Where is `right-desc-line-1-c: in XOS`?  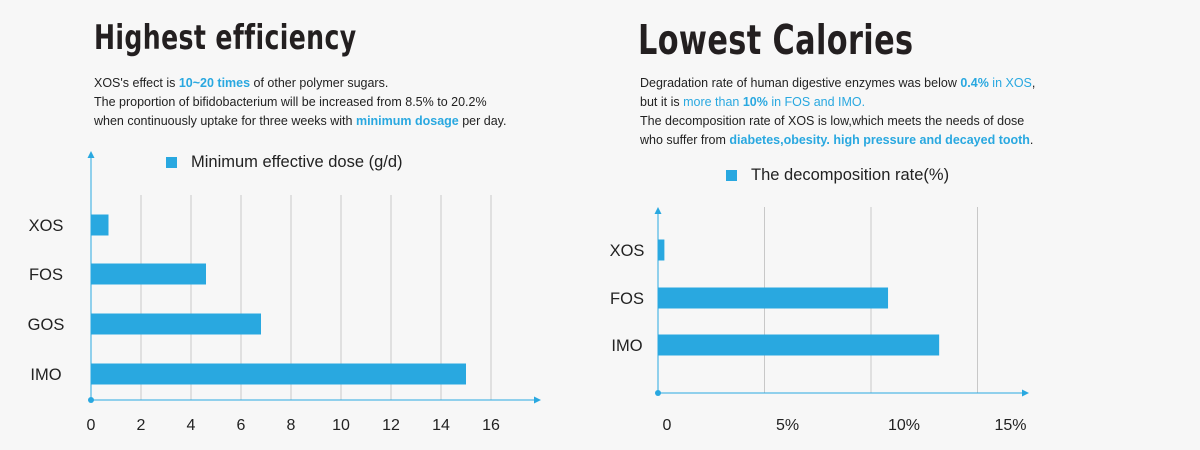
right-desc-line-1-c: in XOS is located at coordinates (1010, 83).